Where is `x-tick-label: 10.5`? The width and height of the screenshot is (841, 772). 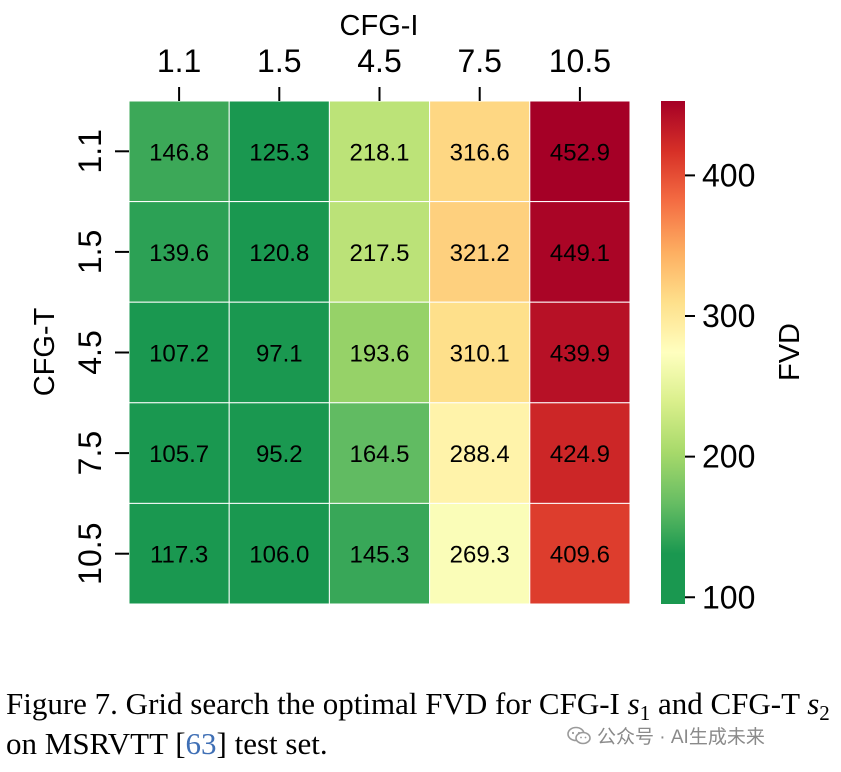 x-tick-label: 10.5 is located at coordinates (580, 61).